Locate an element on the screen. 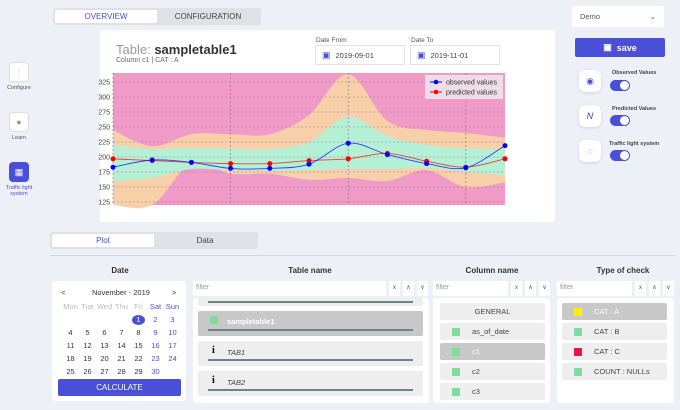  column-item: c3 is located at coordinates (492, 391).